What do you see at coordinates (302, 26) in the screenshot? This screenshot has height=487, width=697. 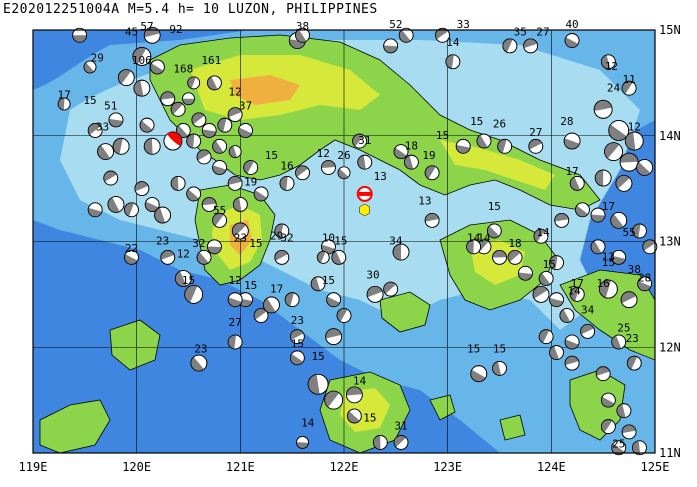 I see `depth-label: 38` at bounding box center [302, 26].